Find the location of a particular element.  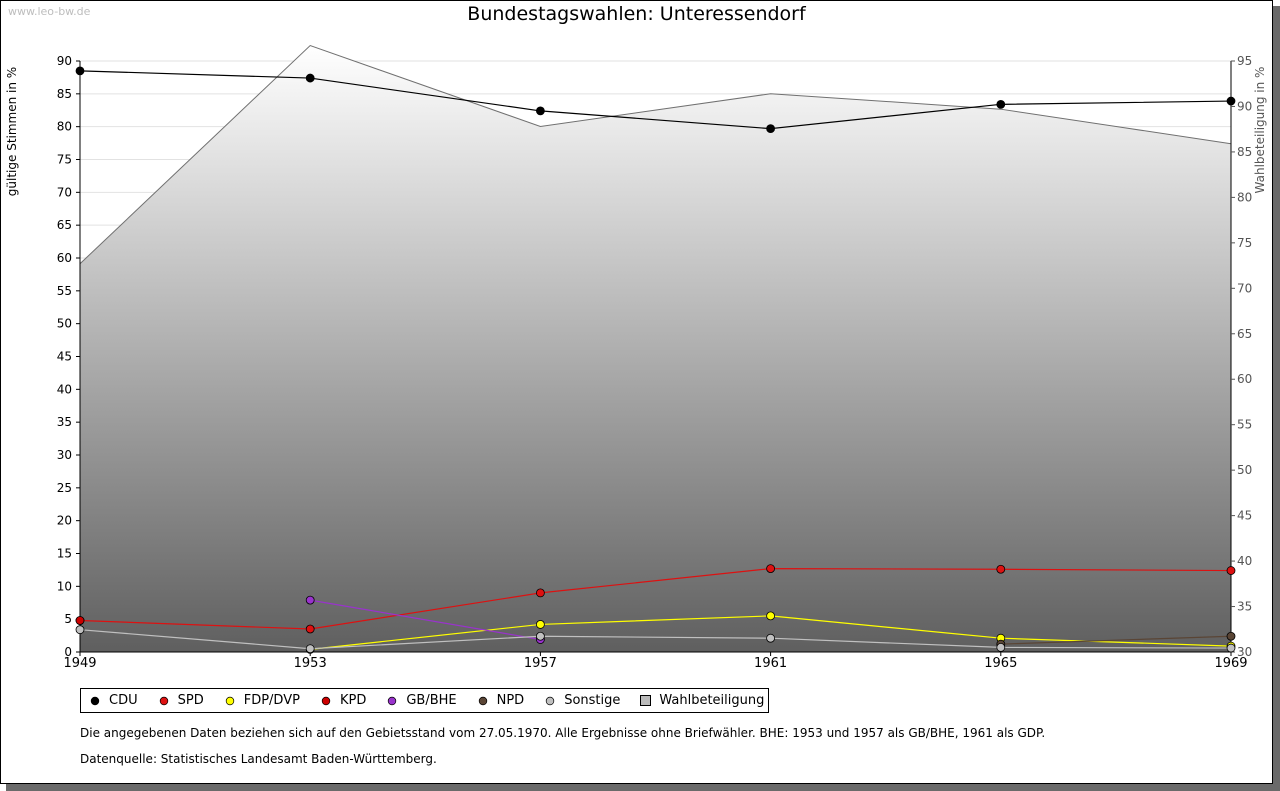

y-tick-label: 20 is located at coordinates (64, 521).